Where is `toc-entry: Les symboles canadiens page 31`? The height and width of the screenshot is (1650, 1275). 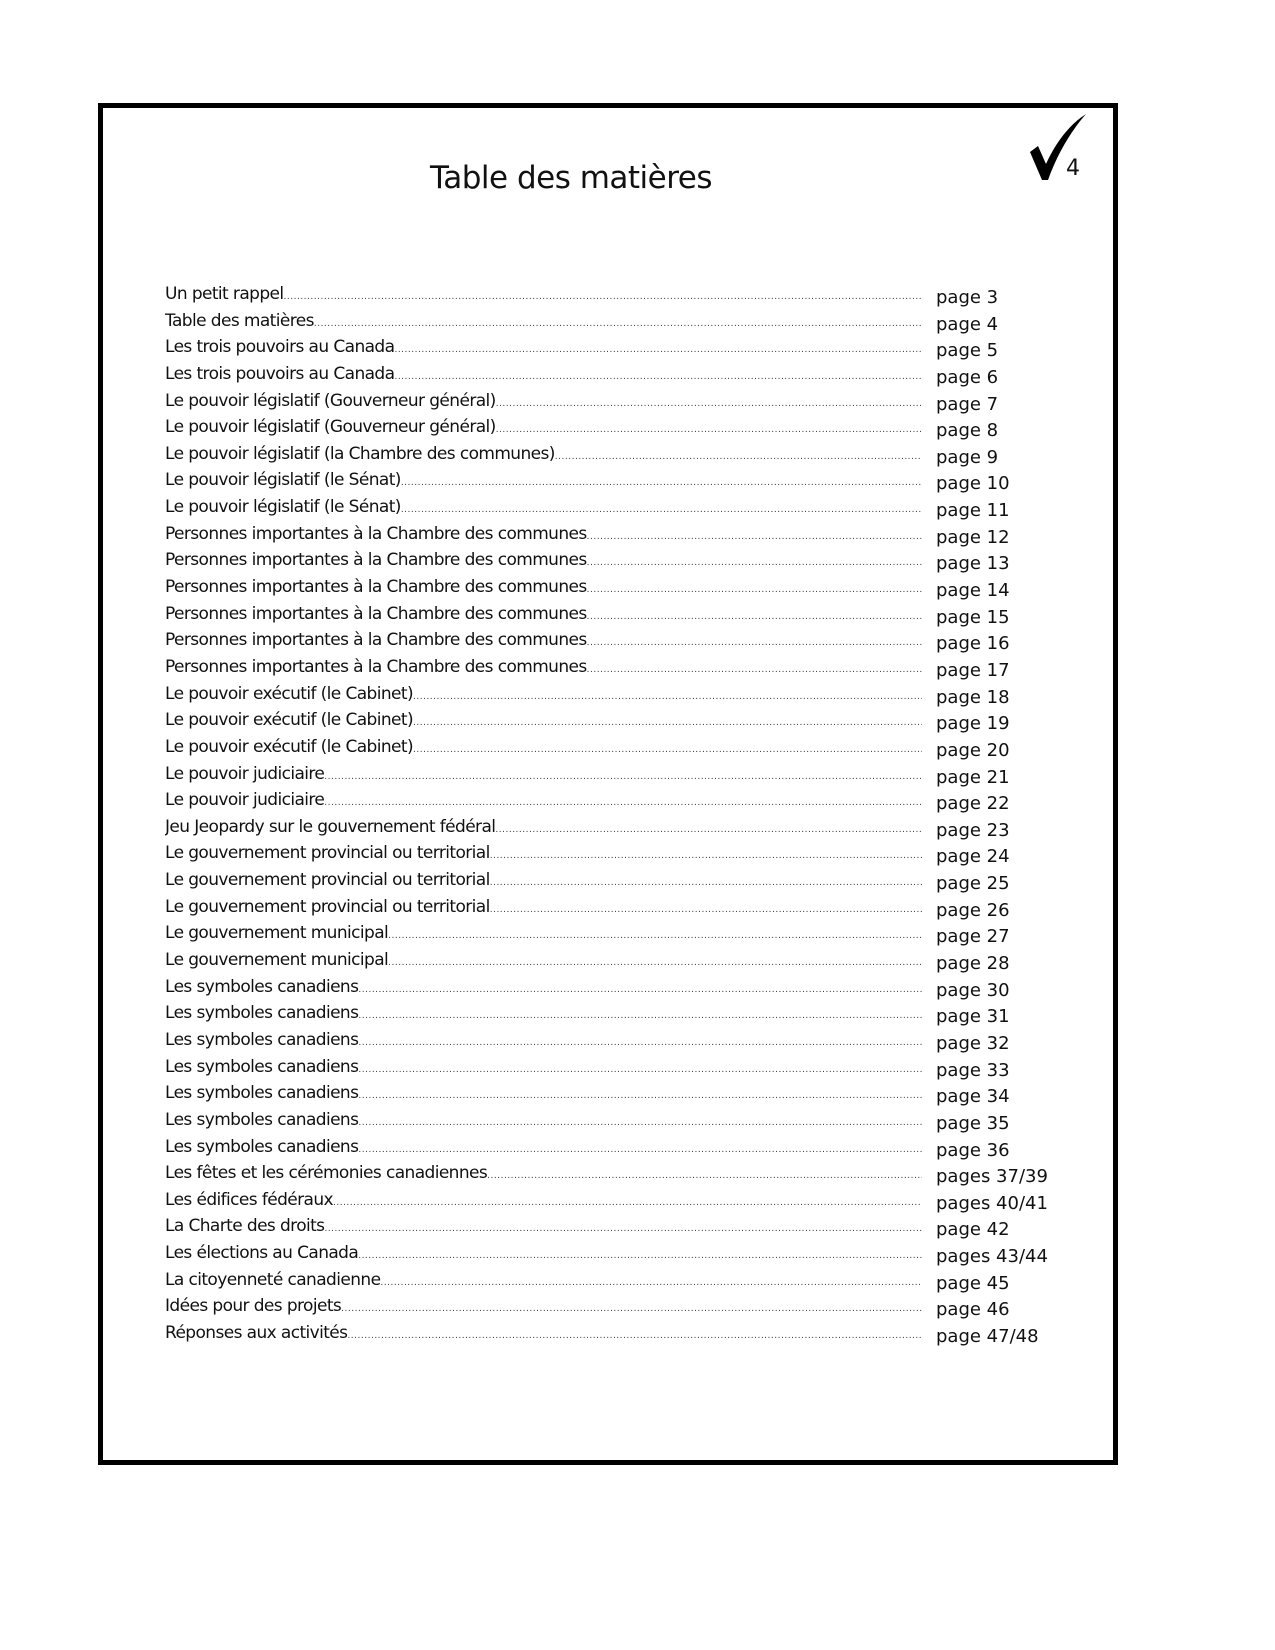 toc-entry: Les symboles canadiens page 31 is located at coordinates (615, 1016).